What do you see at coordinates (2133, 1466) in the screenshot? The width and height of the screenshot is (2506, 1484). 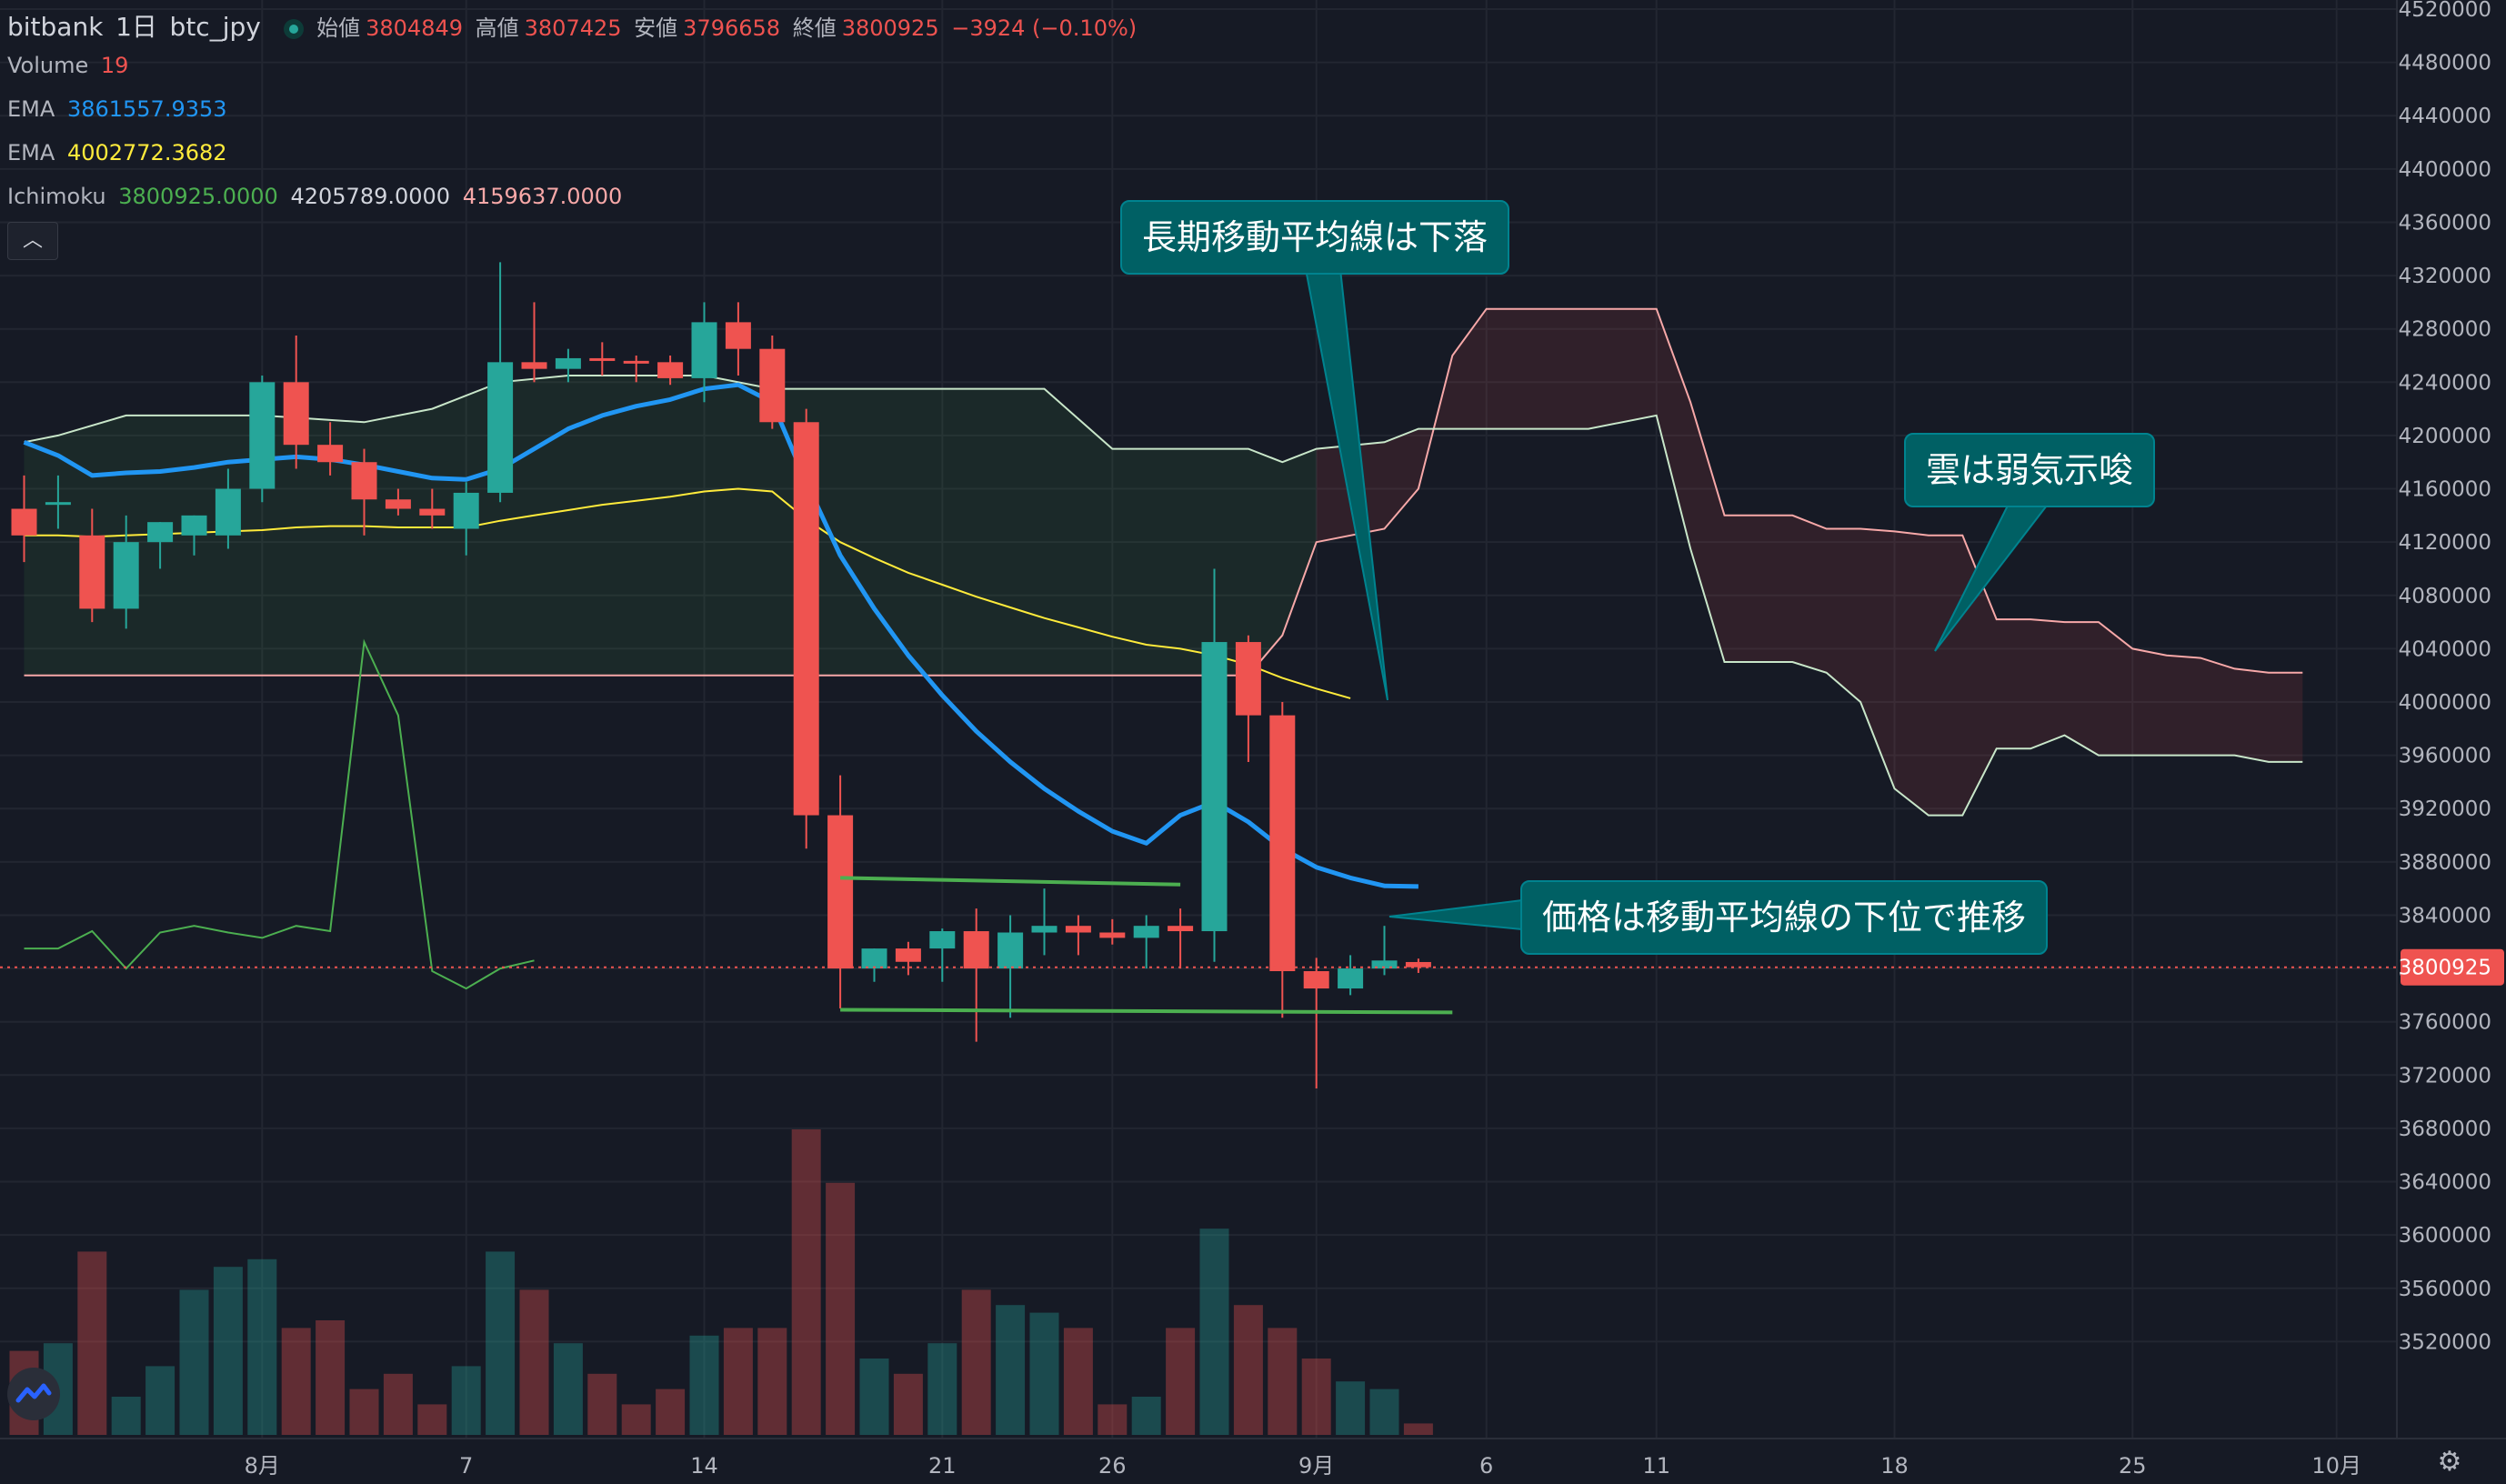 I see `time-tick-label: 25` at bounding box center [2133, 1466].